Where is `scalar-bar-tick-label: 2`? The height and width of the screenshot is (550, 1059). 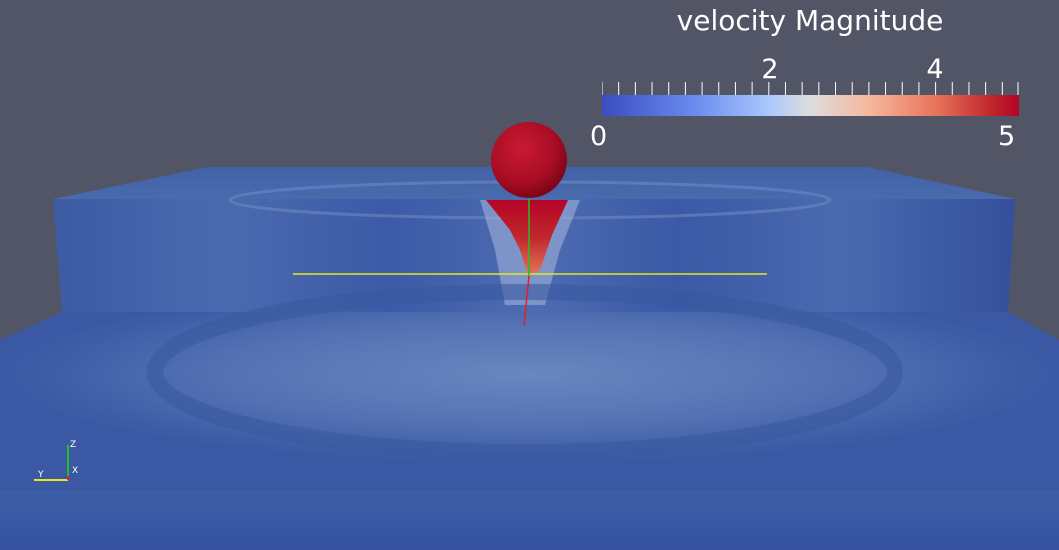 scalar-bar-tick-label: 2 is located at coordinates (770, 69).